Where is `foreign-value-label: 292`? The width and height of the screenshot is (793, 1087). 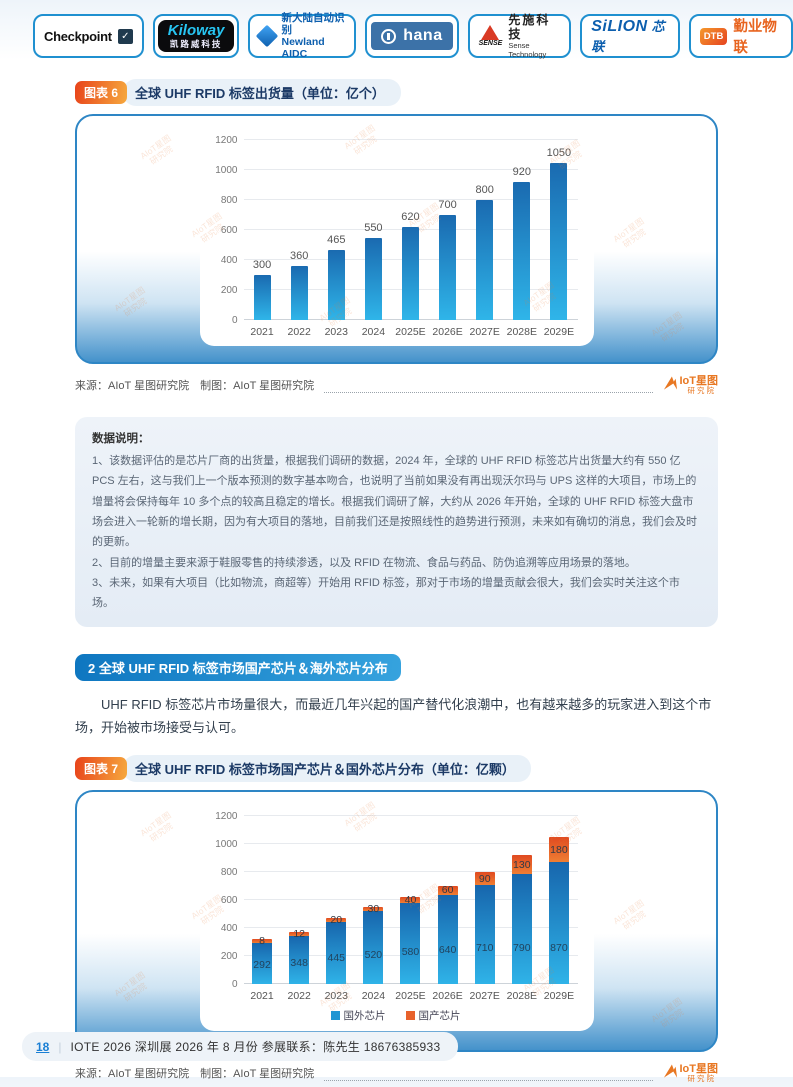 foreign-value-label: 292 is located at coordinates (262, 965).